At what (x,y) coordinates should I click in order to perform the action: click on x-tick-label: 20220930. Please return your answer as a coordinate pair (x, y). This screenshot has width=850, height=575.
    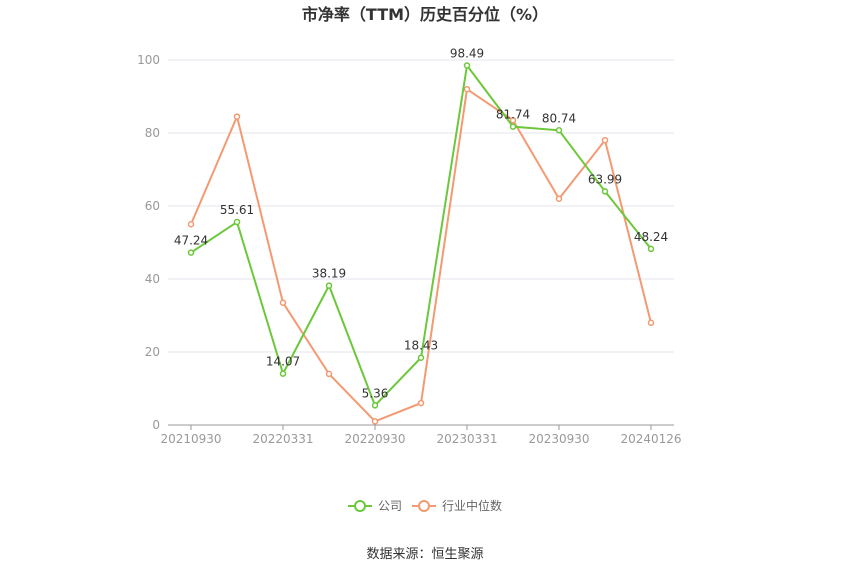
    Looking at the image, I should click on (374, 439).